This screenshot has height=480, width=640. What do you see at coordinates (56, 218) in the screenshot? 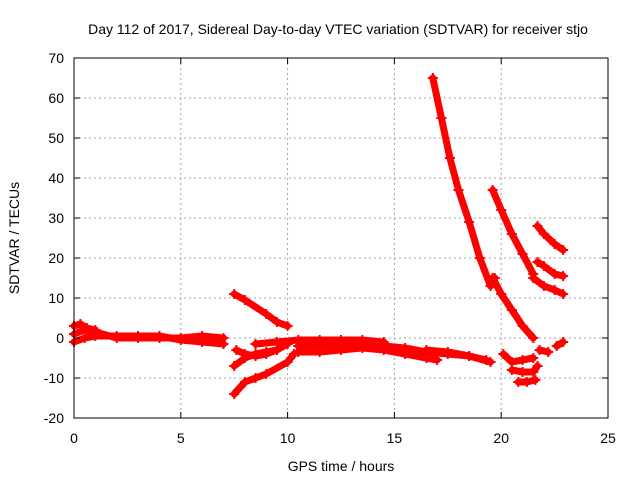
I see `y-tick-label: 30` at bounding box center [56, 218].